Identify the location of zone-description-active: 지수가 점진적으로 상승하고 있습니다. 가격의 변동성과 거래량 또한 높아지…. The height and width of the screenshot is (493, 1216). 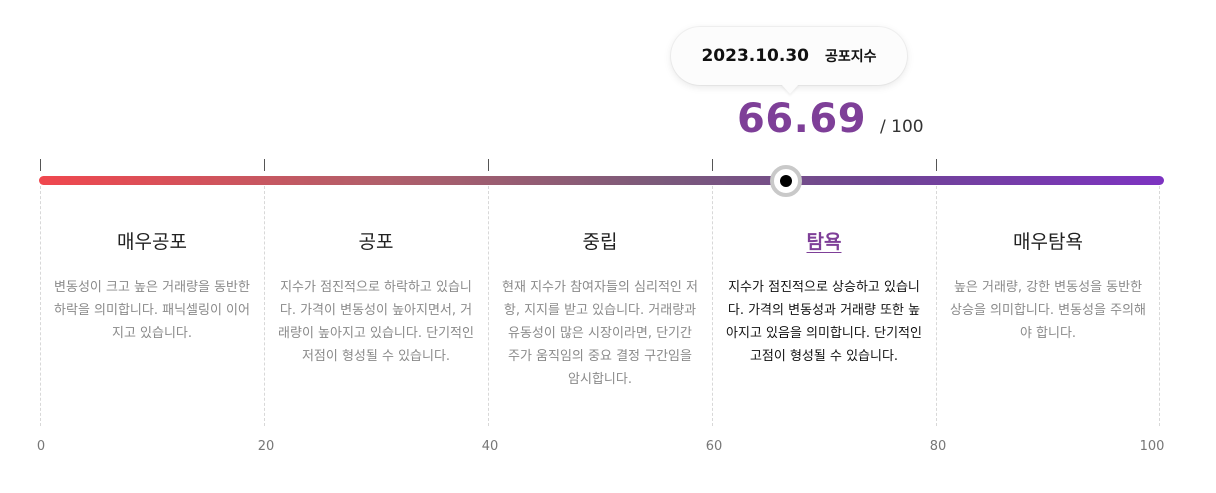
(824, 322).